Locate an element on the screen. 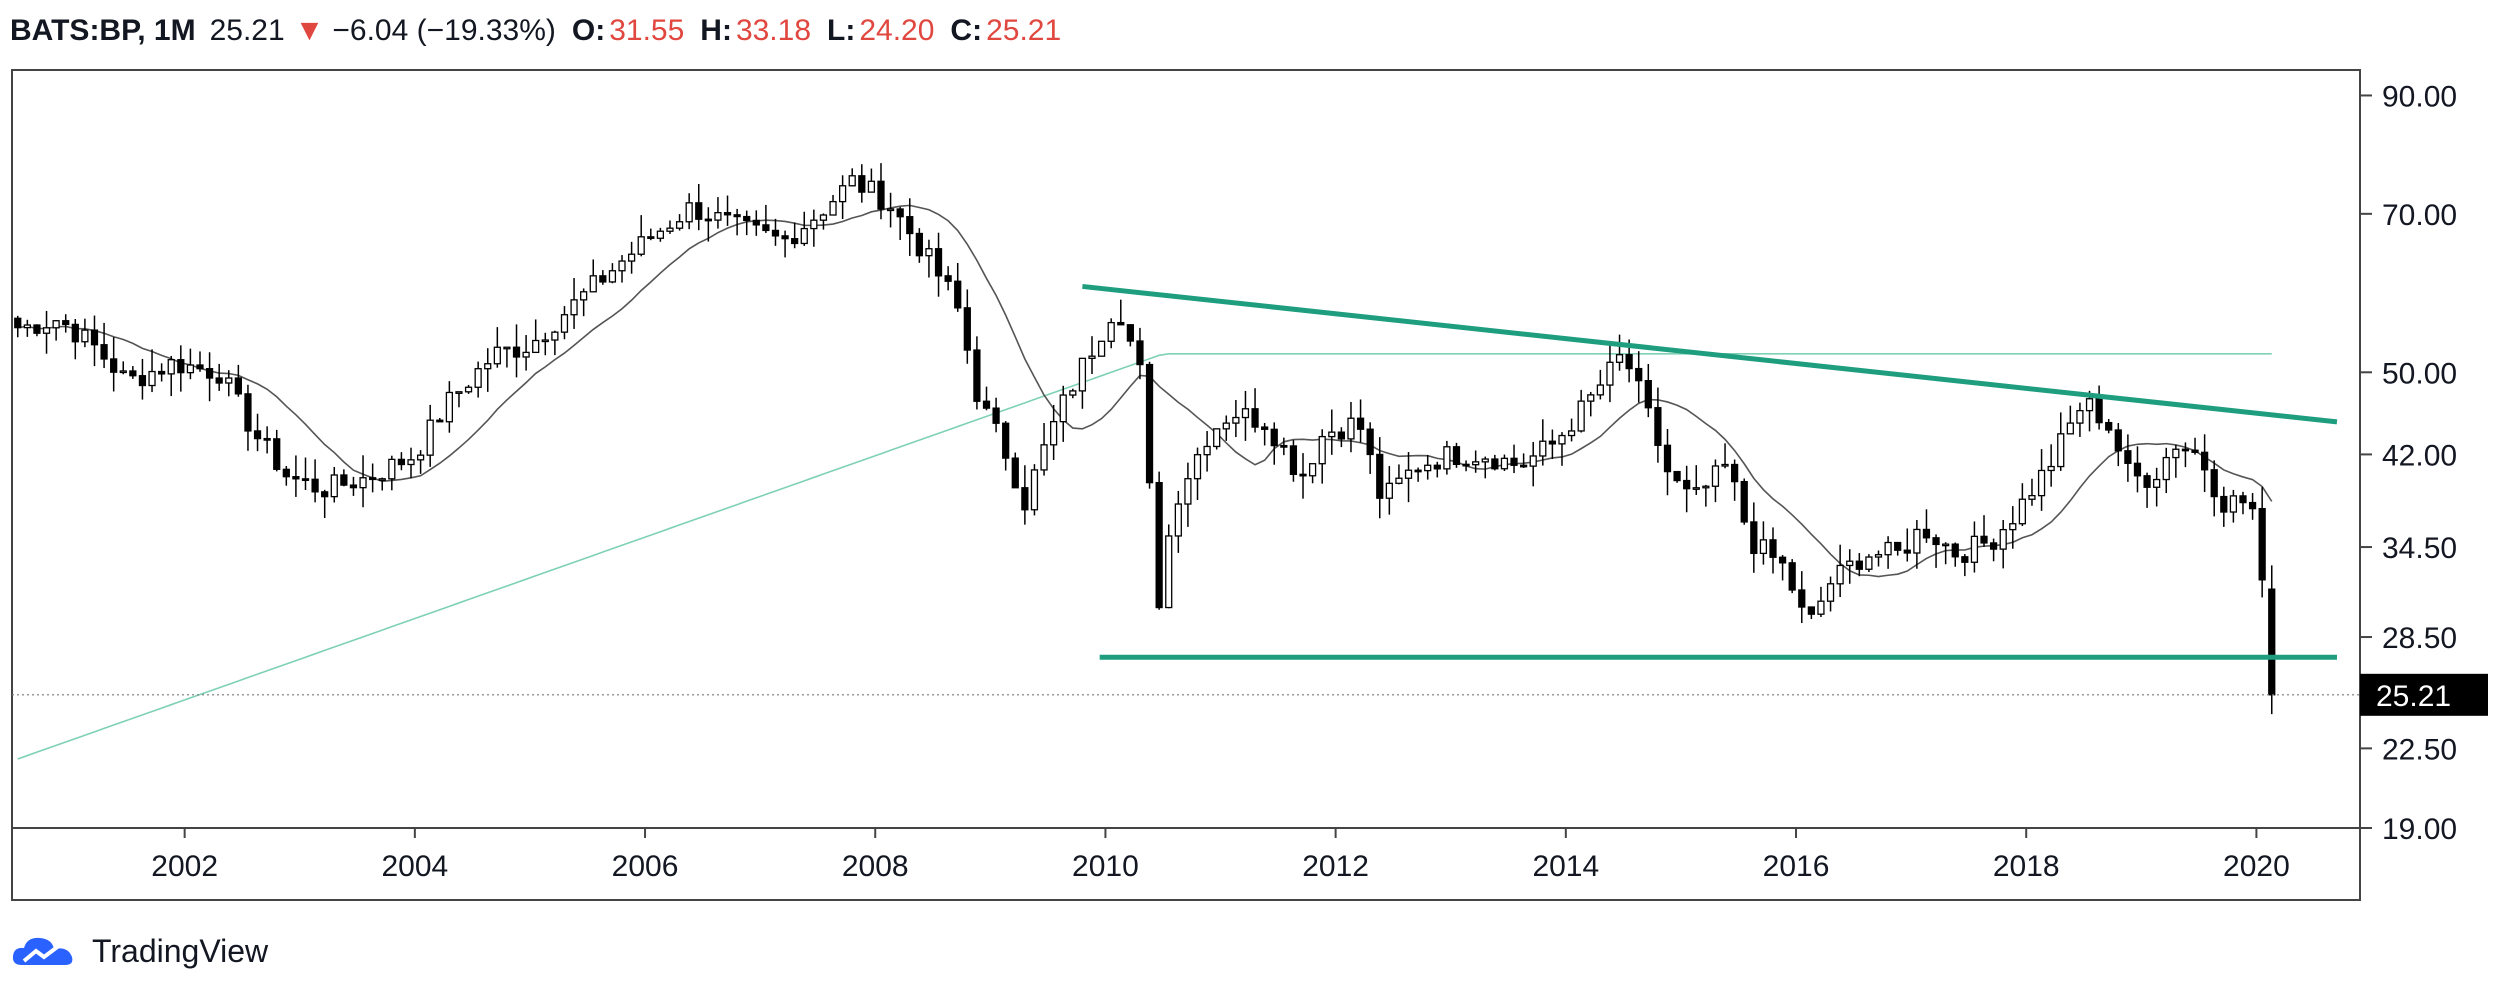  price-axis: 90.00 70.00 50.00 42.00 34.50 28.50 22.50 19.00 is located at coordinates (2408, 463).